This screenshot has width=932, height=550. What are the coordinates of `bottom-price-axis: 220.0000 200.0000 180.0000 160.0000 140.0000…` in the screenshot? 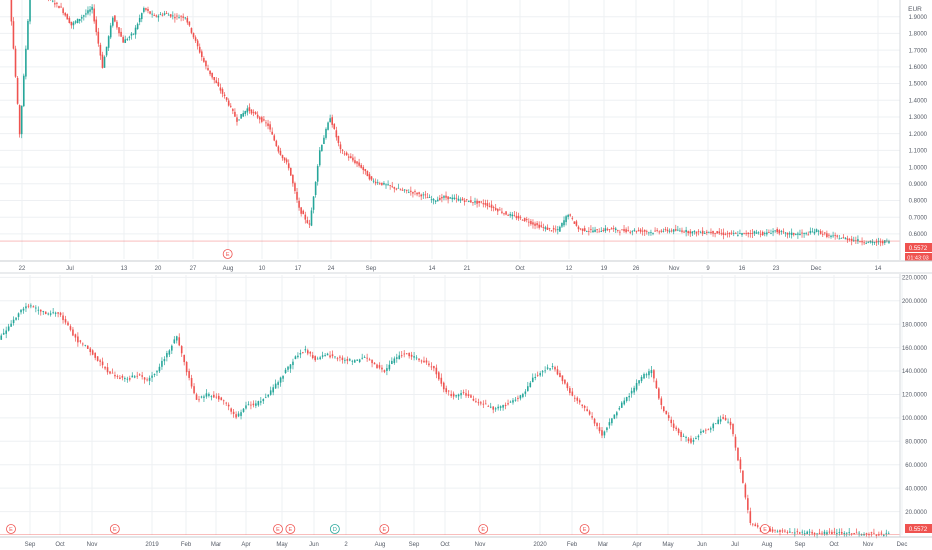 It's located at (913, 405).